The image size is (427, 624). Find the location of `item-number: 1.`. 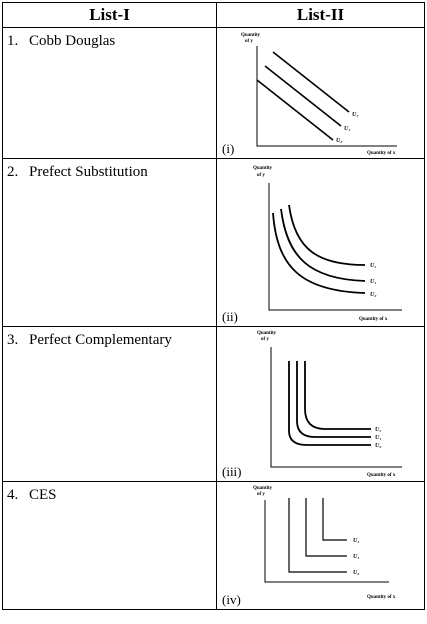

item-number: 1. is located at coordinates (13, 41).